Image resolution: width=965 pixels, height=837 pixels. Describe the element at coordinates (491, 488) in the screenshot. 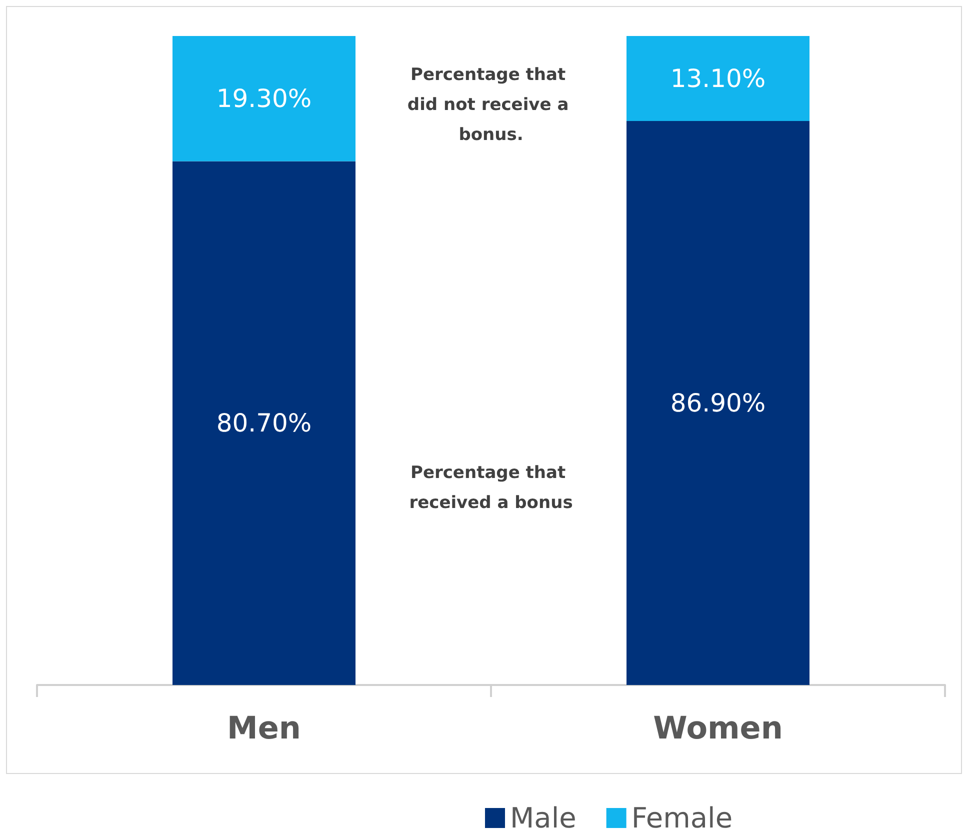

I see `annotation: Percentage that received a bonus` at that location.